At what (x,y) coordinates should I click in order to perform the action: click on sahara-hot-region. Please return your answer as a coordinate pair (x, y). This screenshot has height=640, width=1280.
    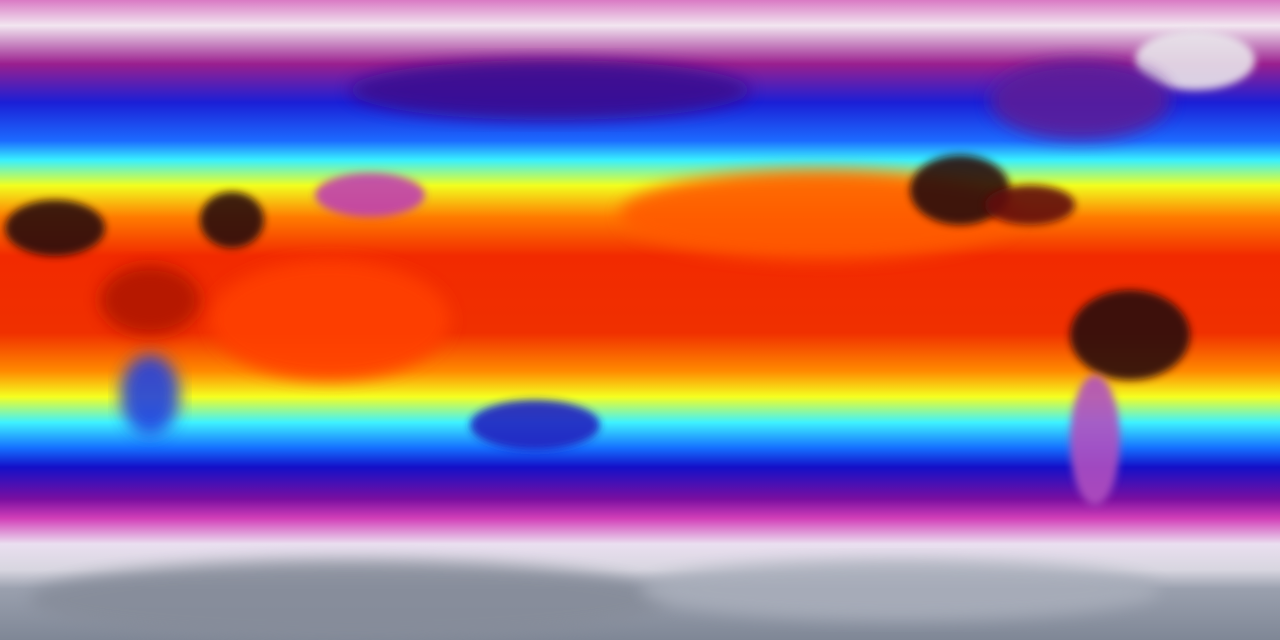
    Looking at the image, I should click on (55, 228).